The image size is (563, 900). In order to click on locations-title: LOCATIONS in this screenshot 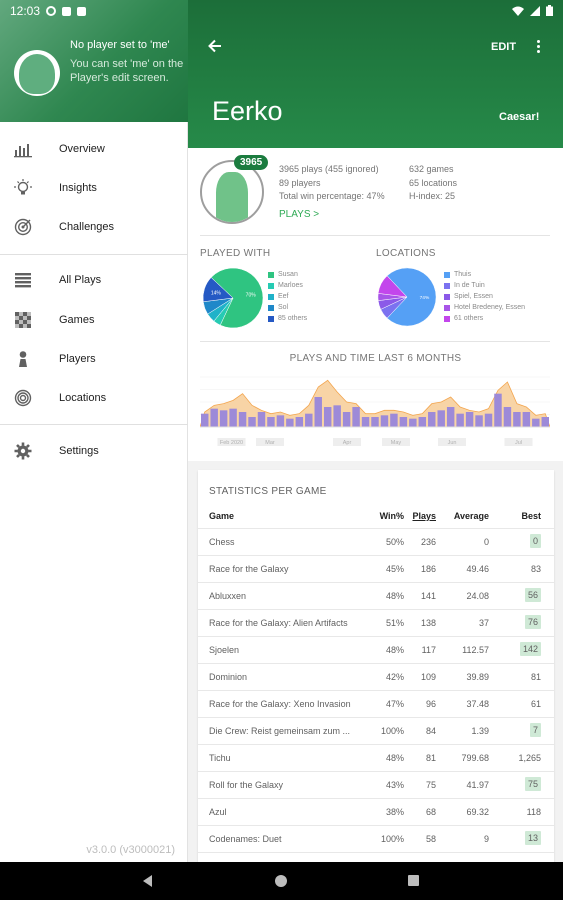, I will do `click(406, 253)`.